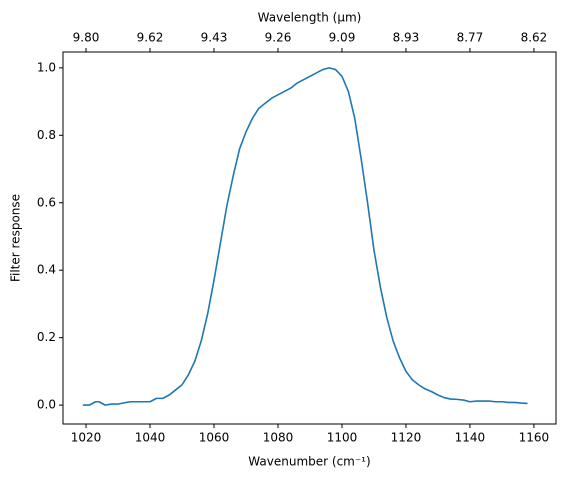 This screenshot has height=480, width=570. I want to click on x2-tick-label: 8.62, so click(534, 38).